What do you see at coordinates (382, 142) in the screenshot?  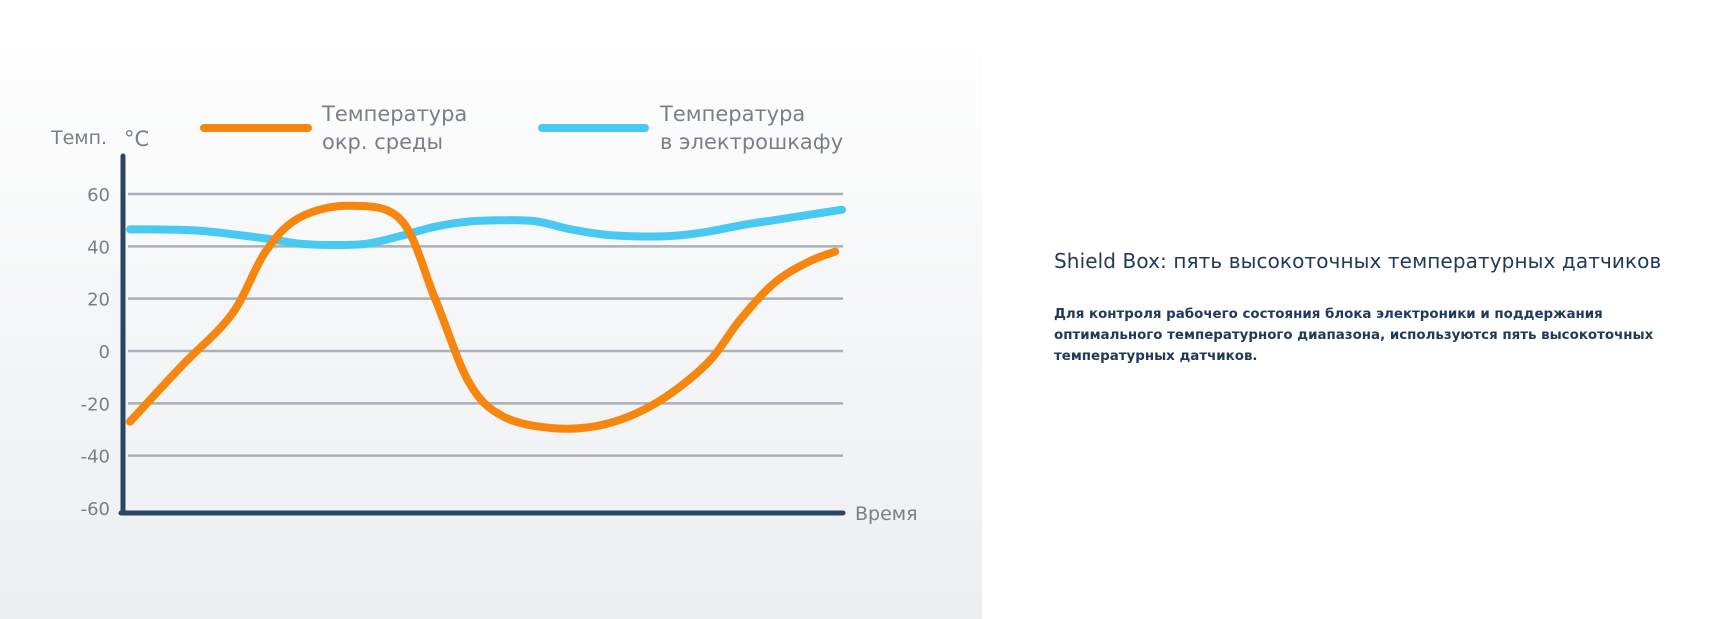 I see `legend-label-ambient-line2: окр. среды` at bounding box center [382, 142].